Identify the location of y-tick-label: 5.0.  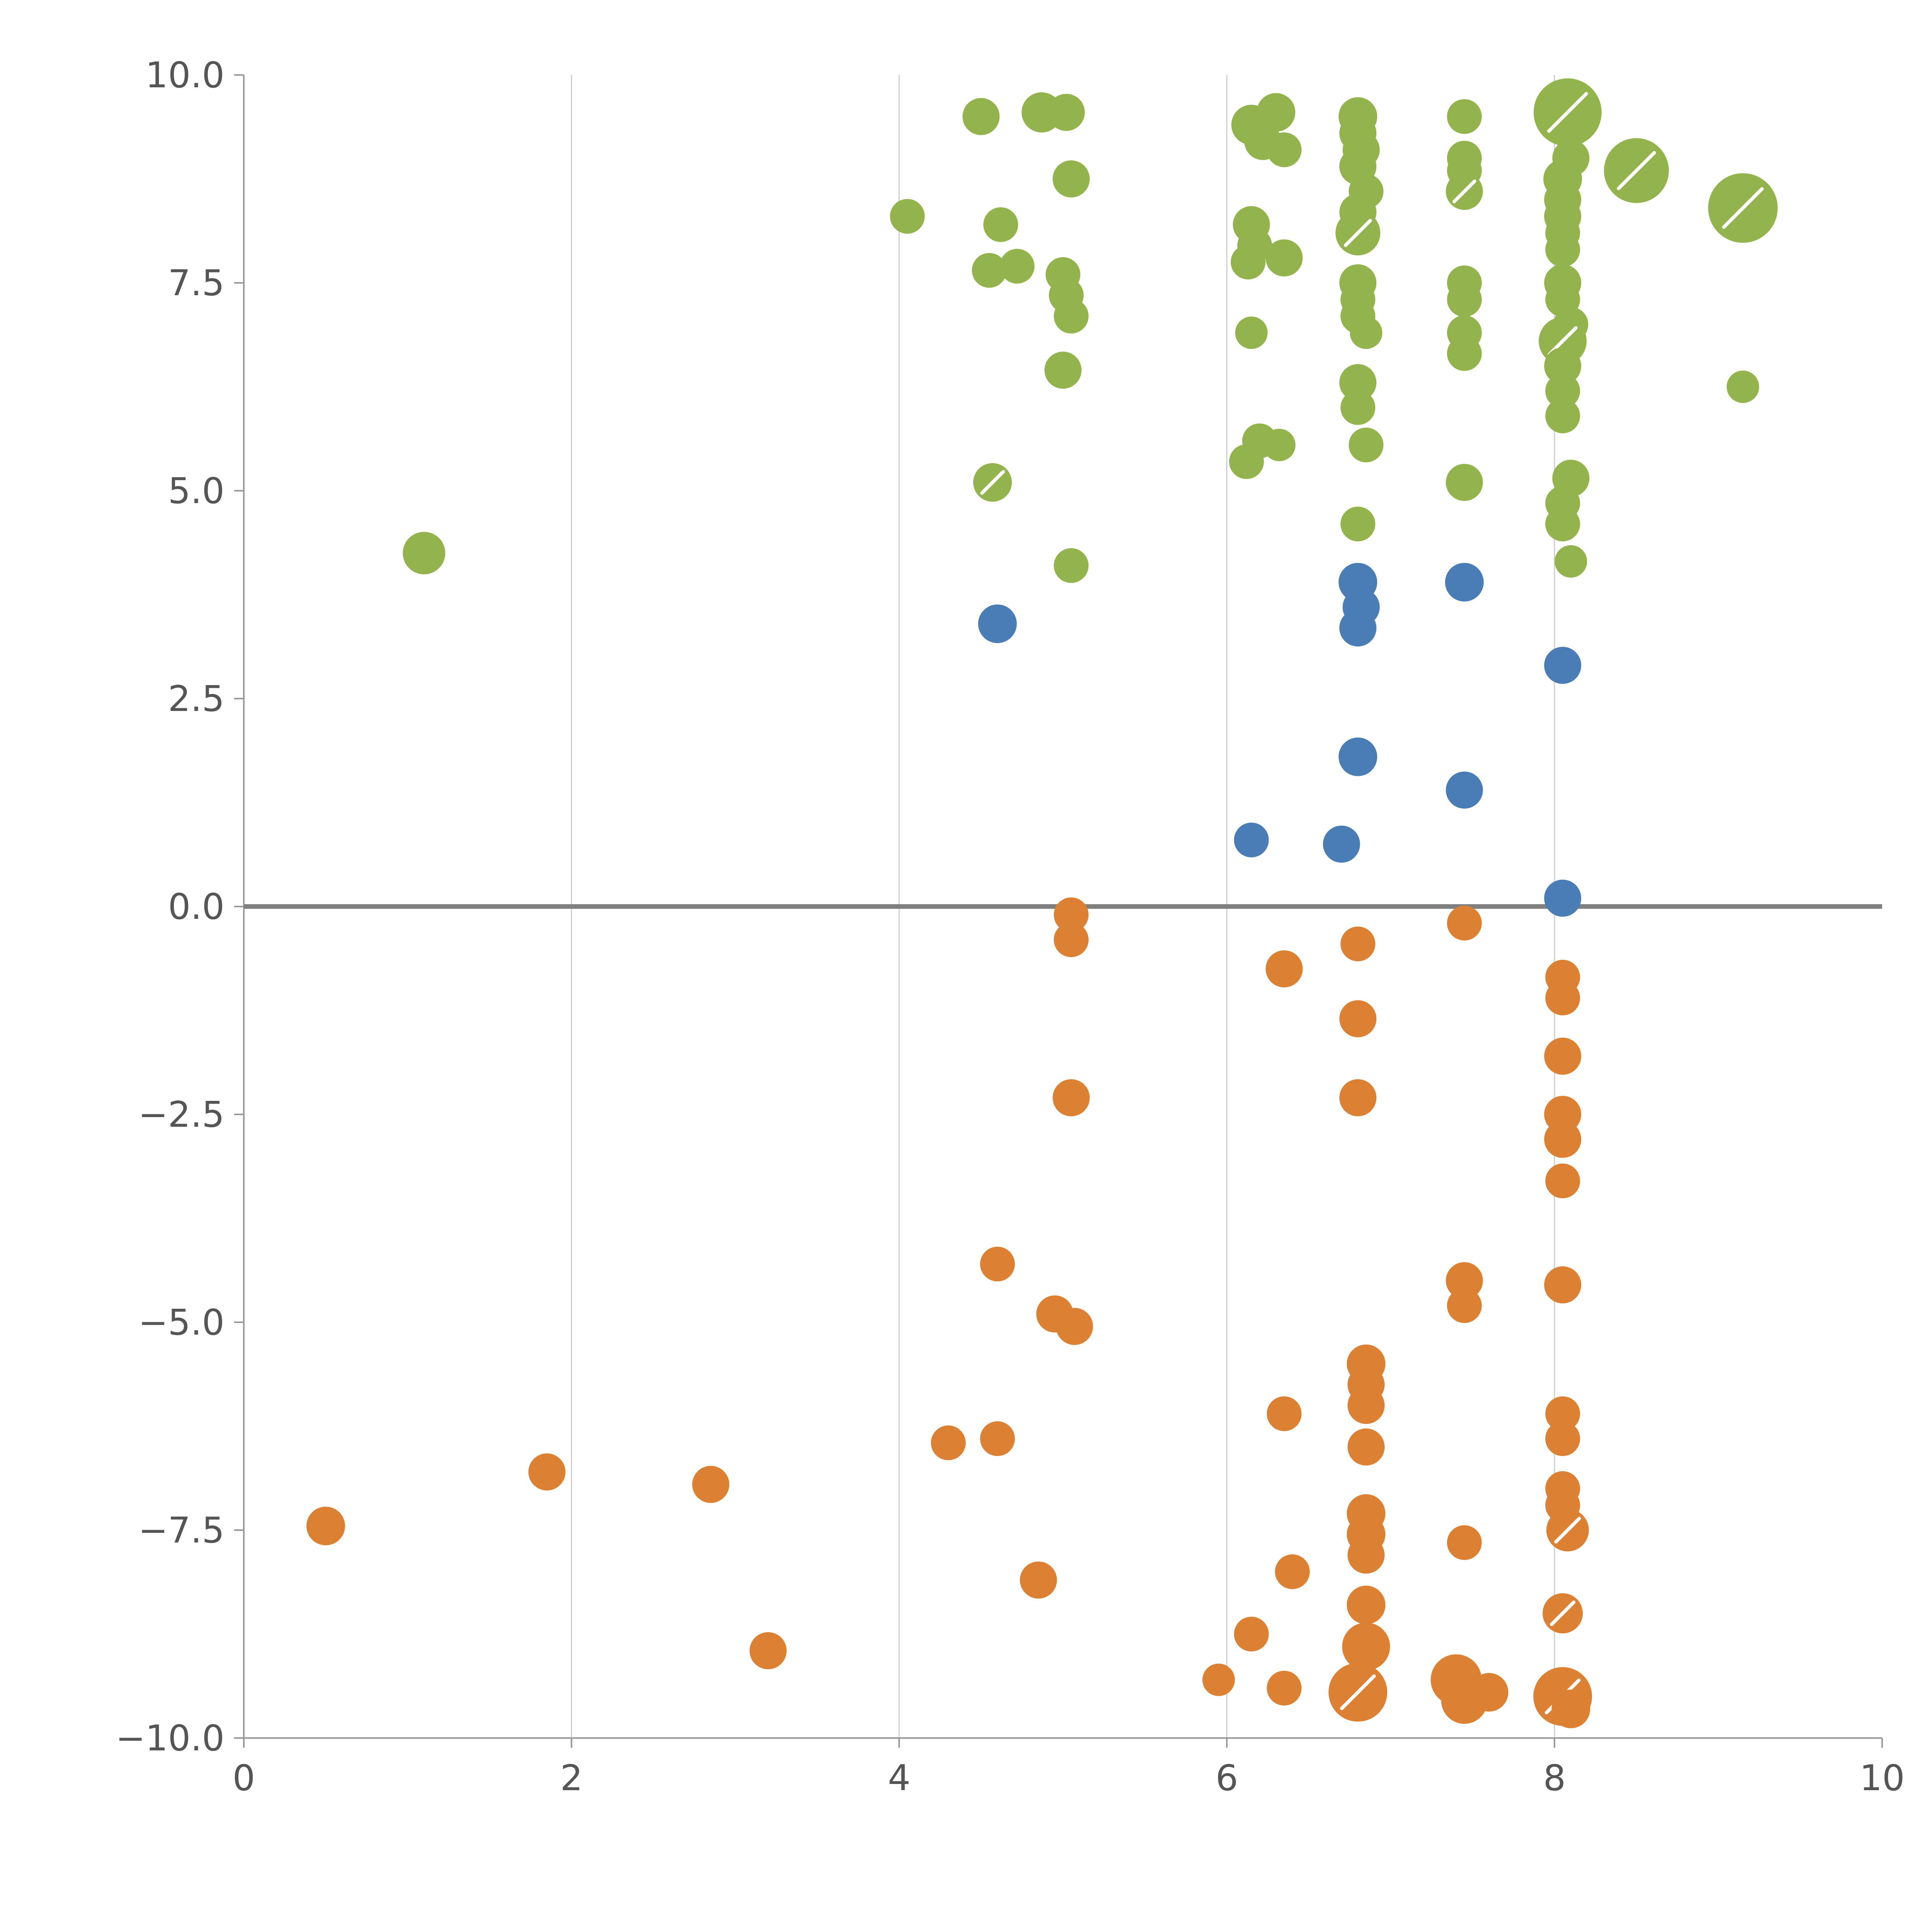
(196, 491).